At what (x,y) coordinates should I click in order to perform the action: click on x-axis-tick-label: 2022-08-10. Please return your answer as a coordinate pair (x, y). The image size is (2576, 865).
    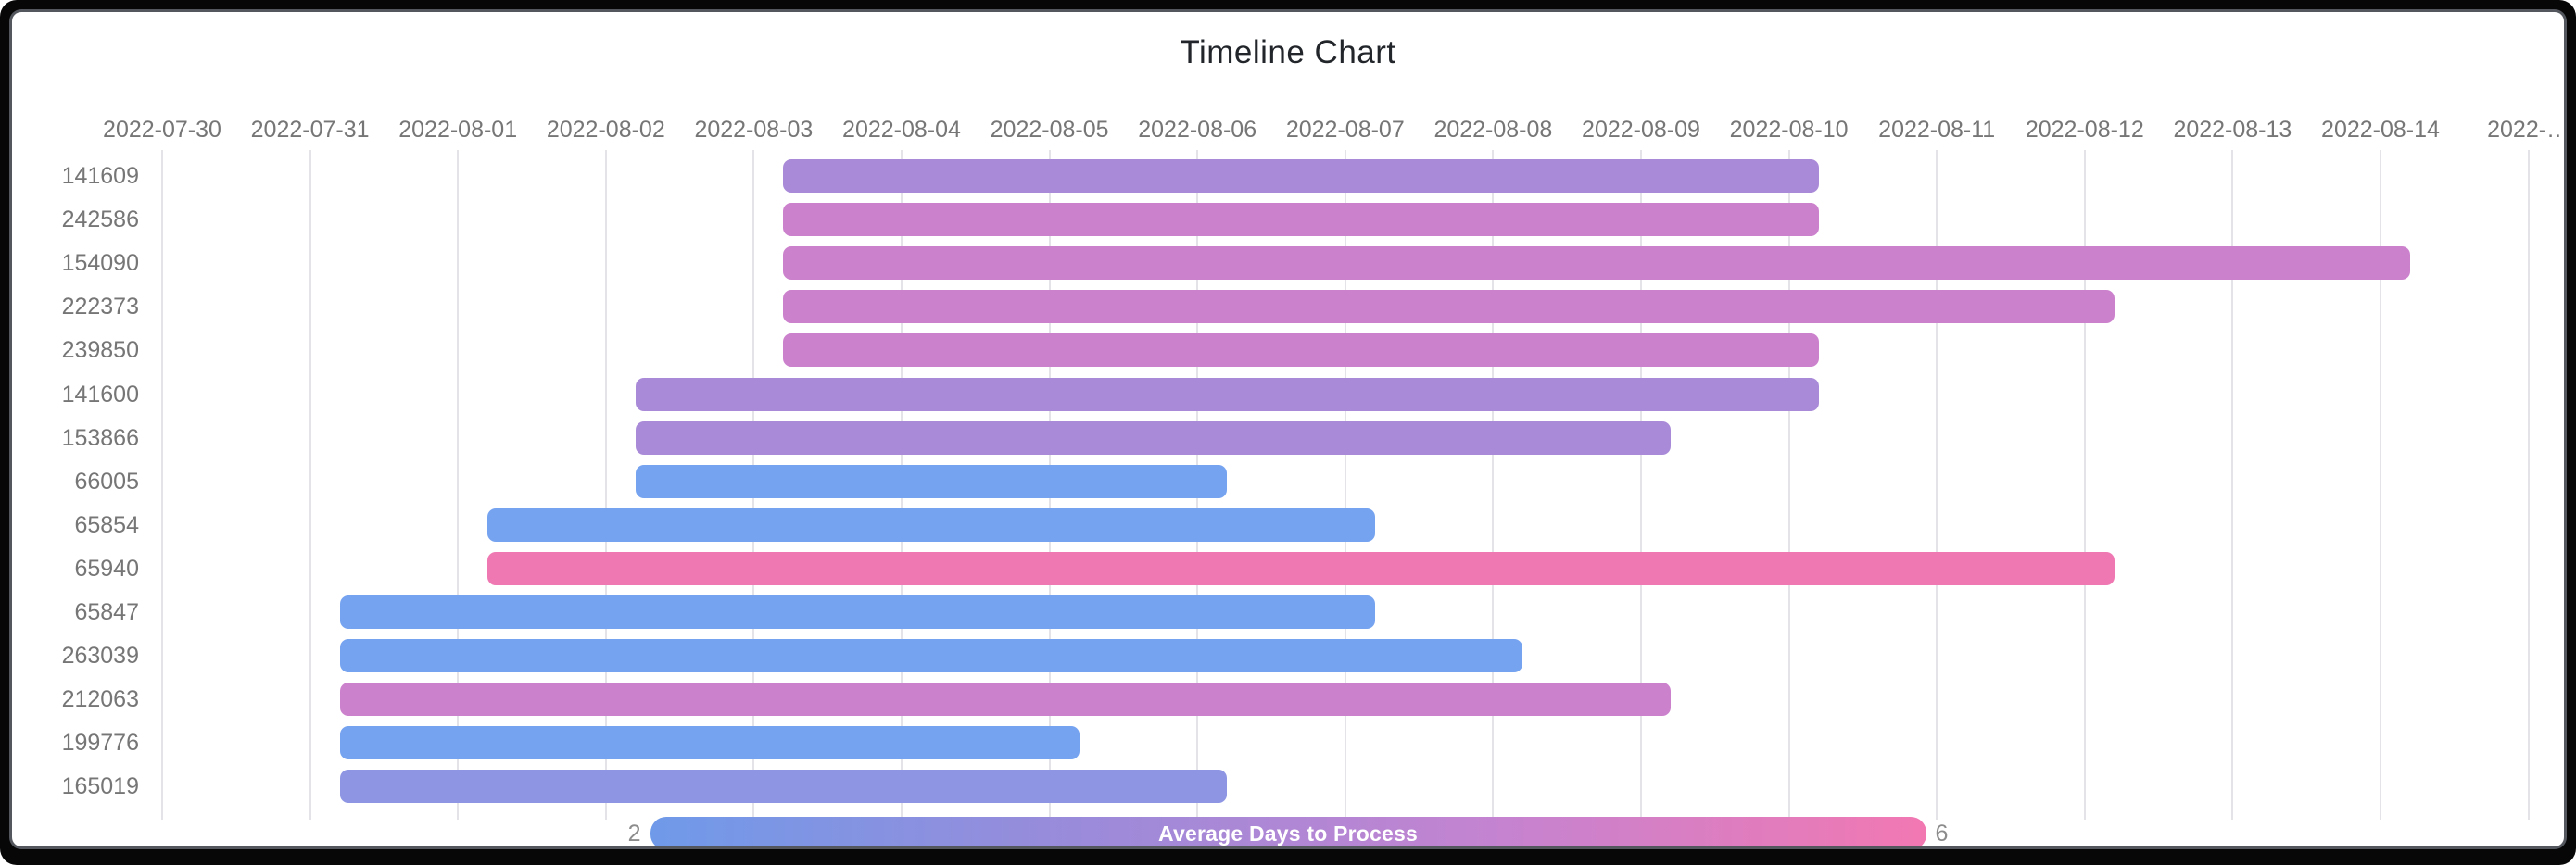
    Looking at the image, I should click on (1789, 130).